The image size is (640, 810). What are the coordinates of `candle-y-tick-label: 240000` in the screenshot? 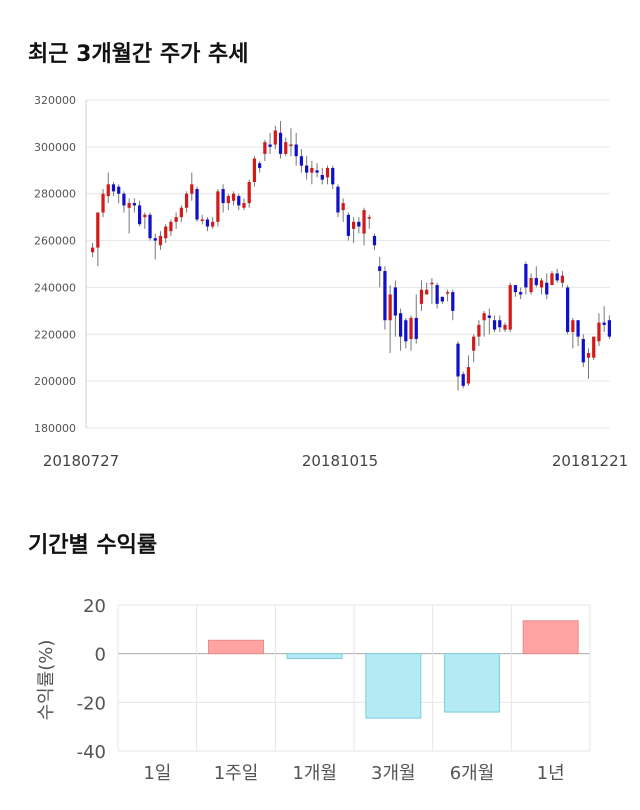 It's located at (55, 287).